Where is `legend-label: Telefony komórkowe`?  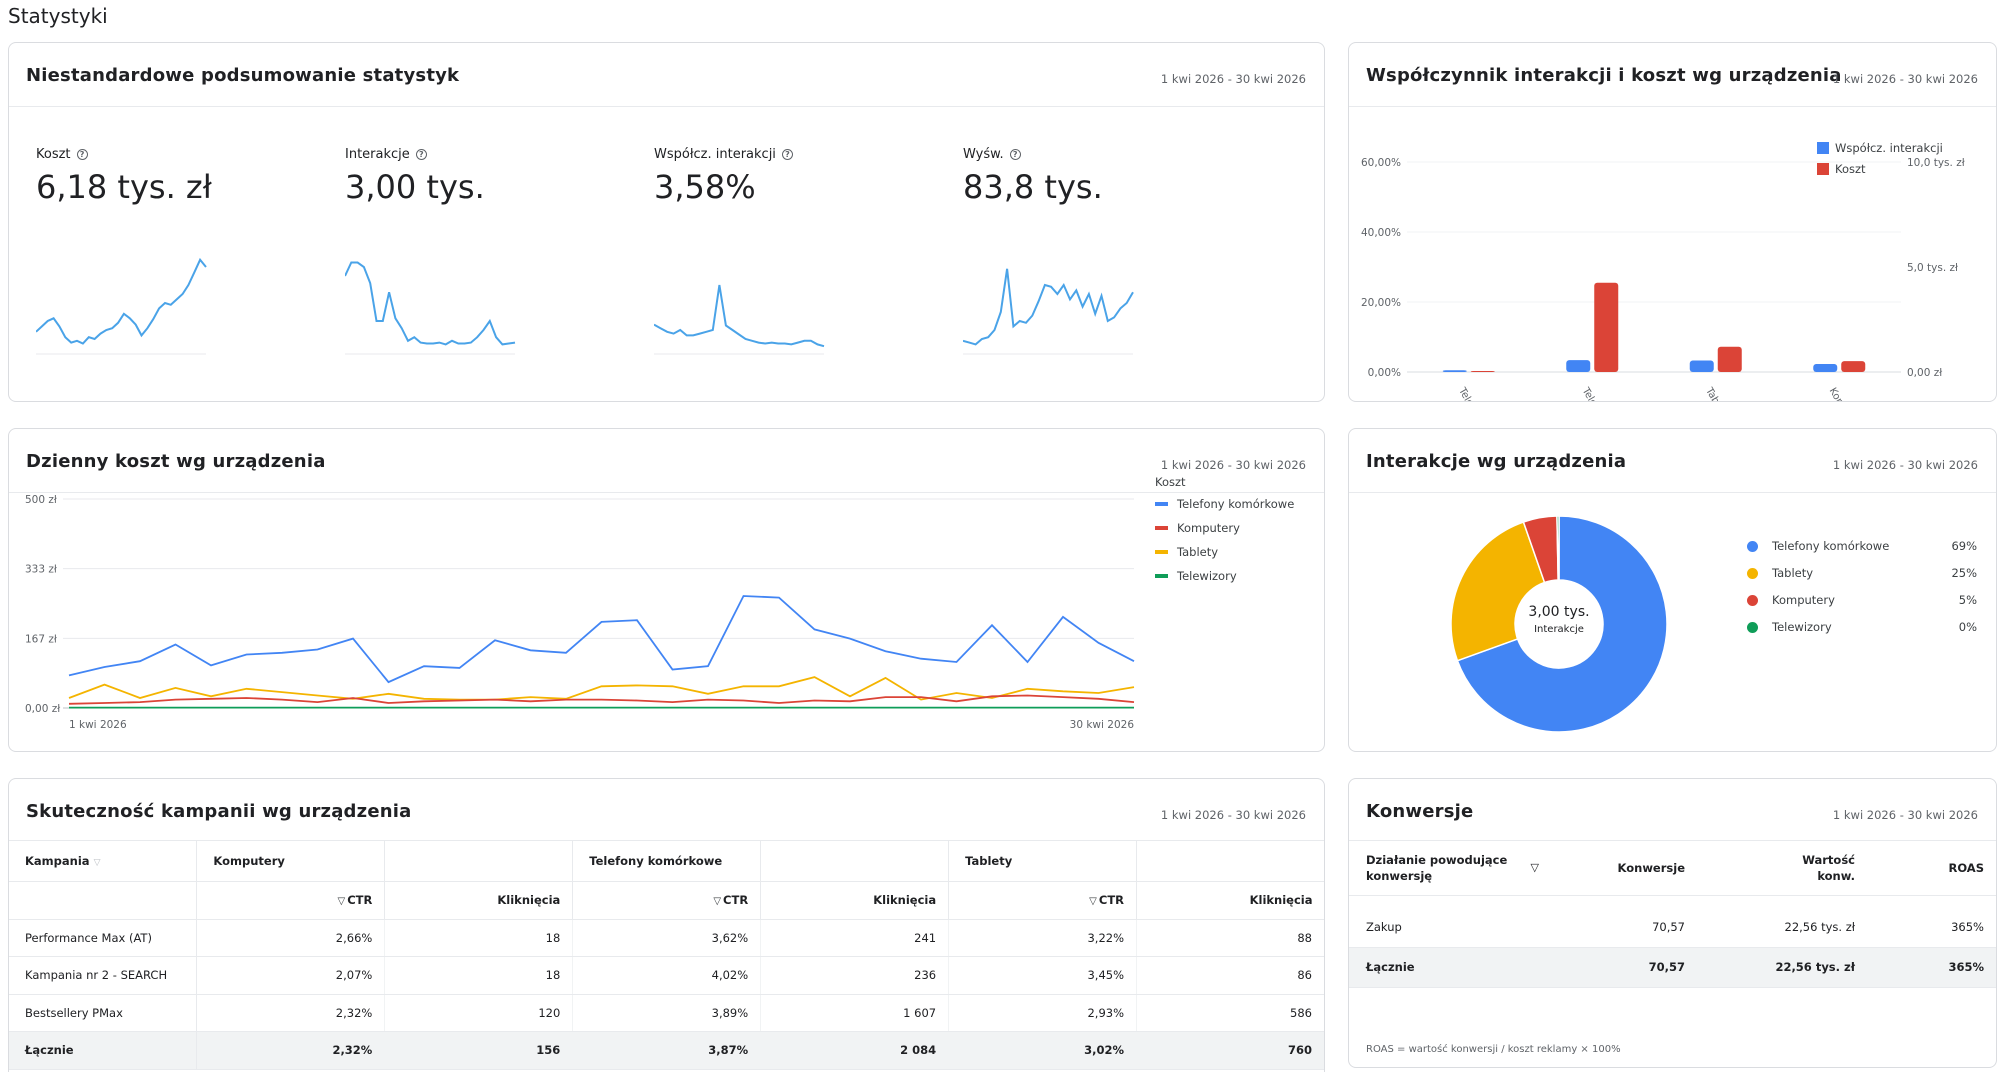
legend-label: Telefony komórkowe is located at coordinates (1236, 504).